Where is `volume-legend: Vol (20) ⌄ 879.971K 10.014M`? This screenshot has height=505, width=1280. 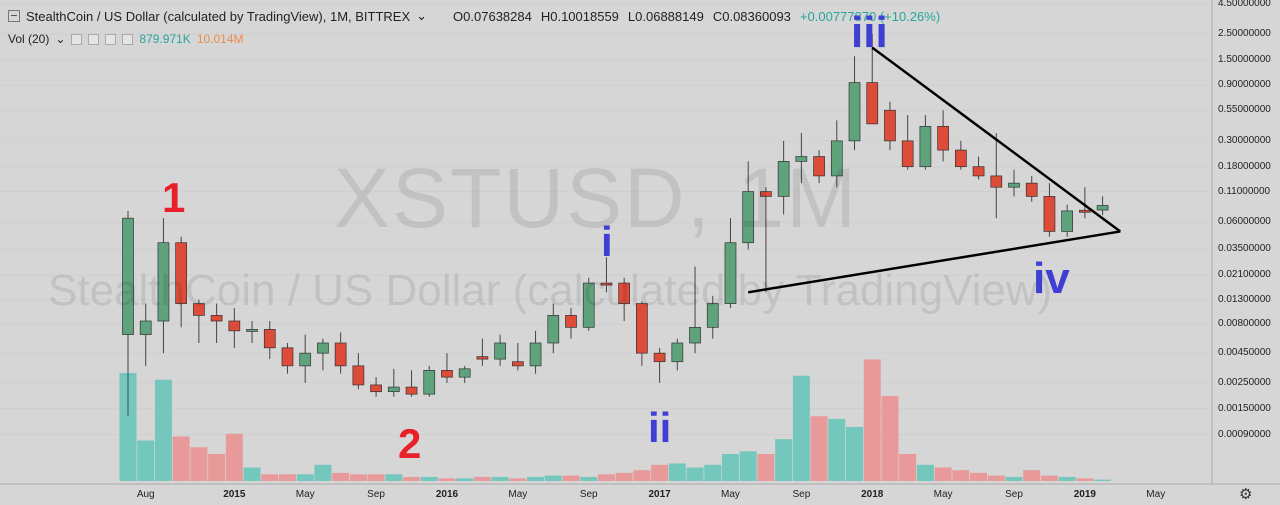
volume-legend: Vol (20) ⌄ 879.971K 10.014M is located at coordinates (126, 39).